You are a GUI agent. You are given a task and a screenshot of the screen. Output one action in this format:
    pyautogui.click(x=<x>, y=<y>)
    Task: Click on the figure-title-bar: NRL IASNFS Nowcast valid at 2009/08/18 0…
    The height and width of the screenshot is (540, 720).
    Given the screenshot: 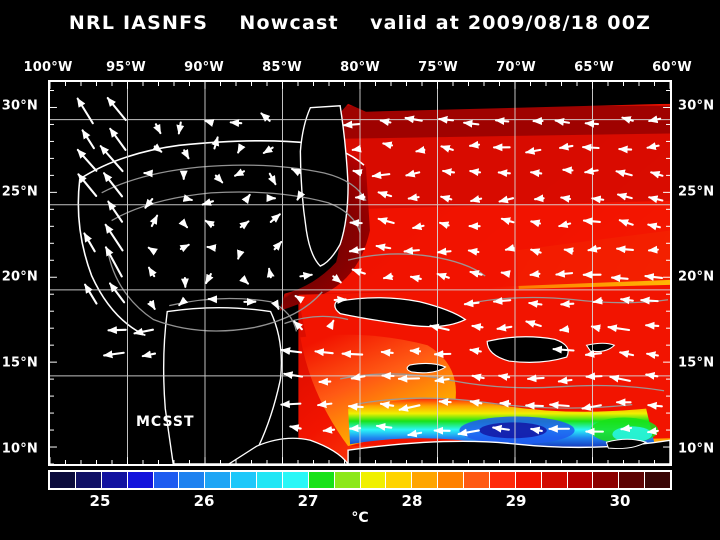 What is the action you would take?
    pyautogui.click(x=360, y=23)
    